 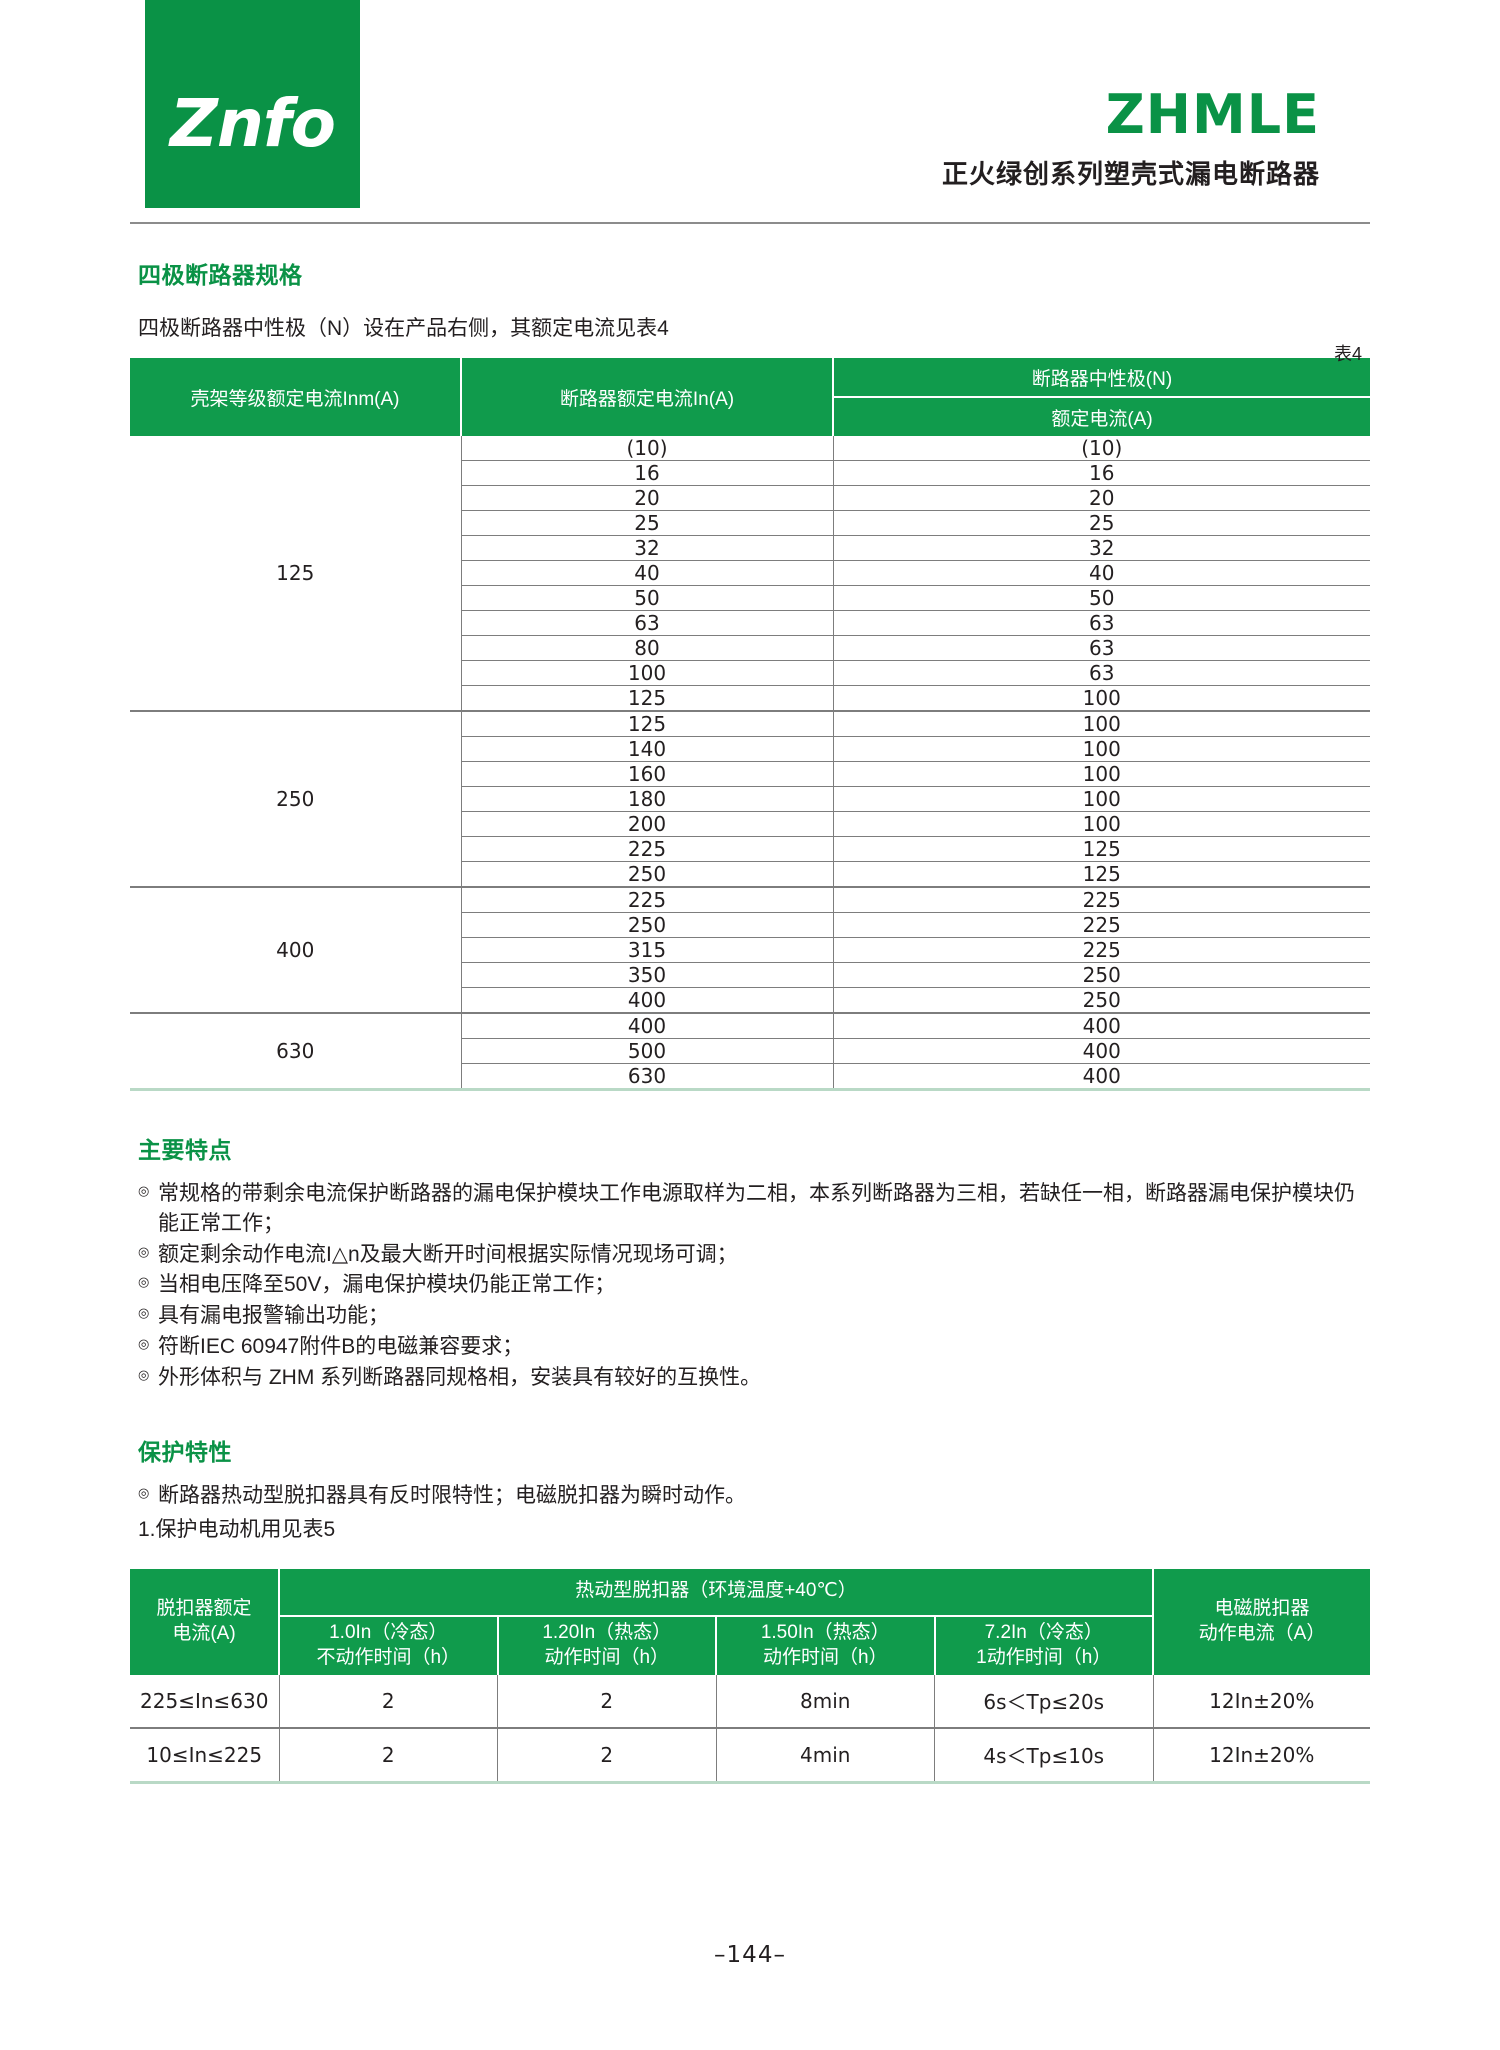 I want to click on spec-header-row-1: 壳架等级额定电流Inm(A) 断路器额定电流In(A) 断路器中性极(N), so click(x=750, y=397).